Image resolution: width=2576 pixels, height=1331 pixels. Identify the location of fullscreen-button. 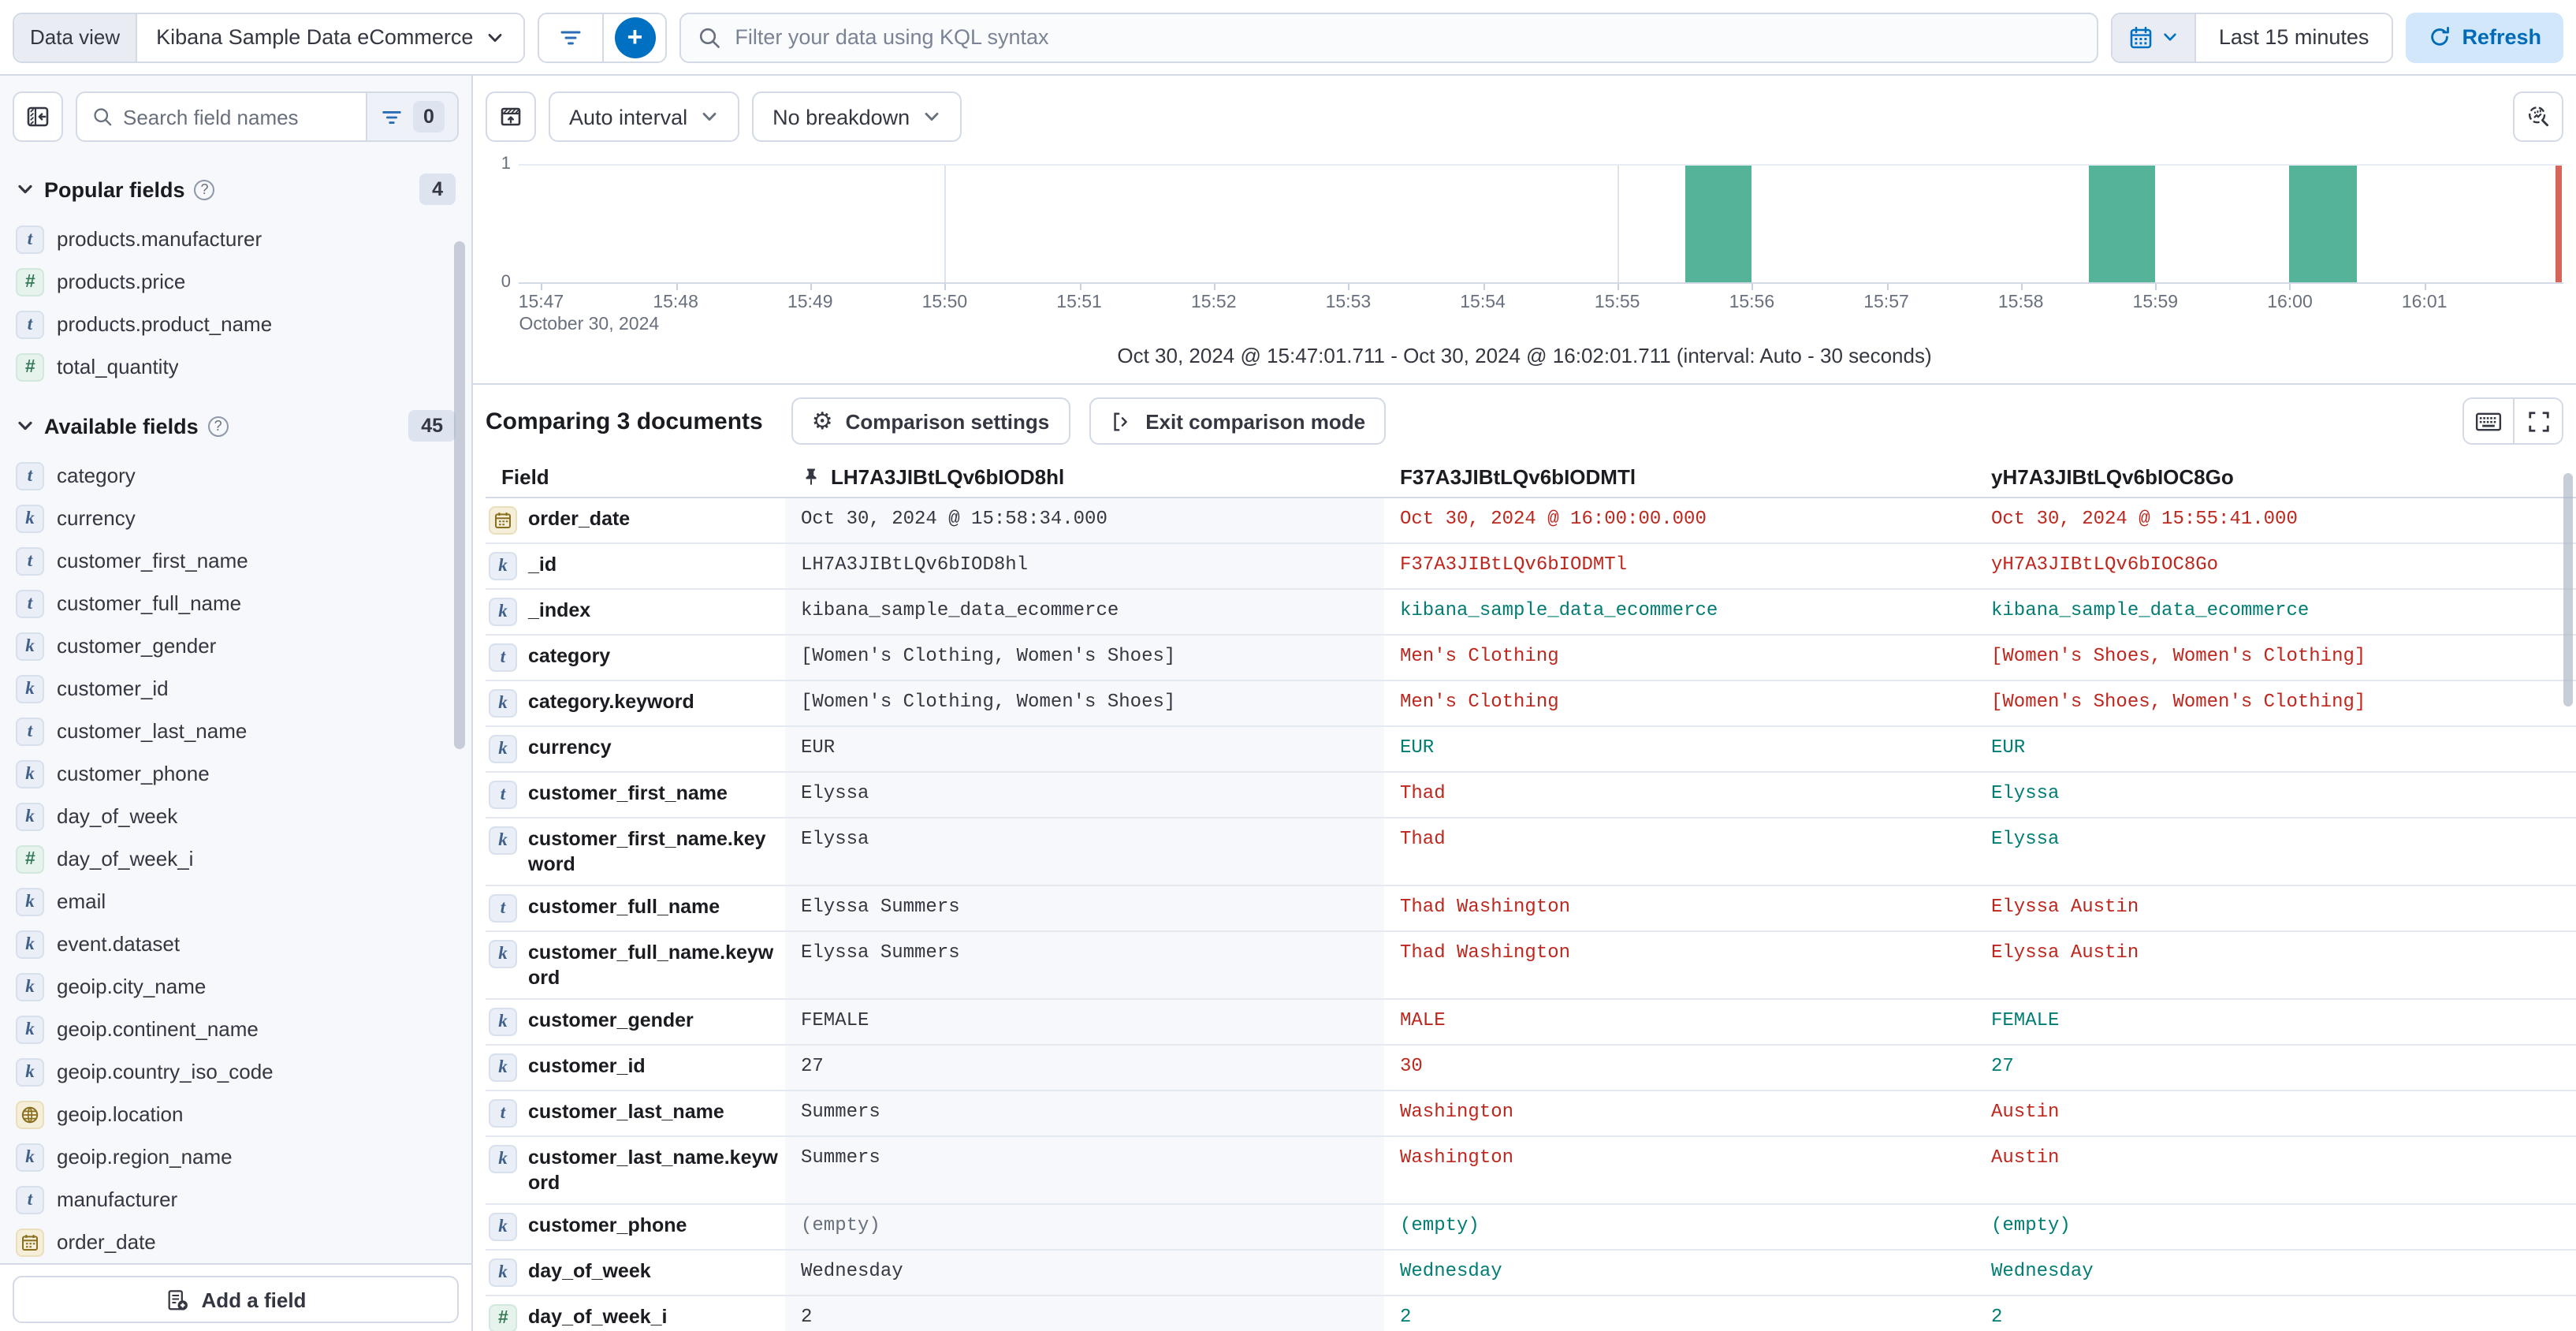
(2537, 421).